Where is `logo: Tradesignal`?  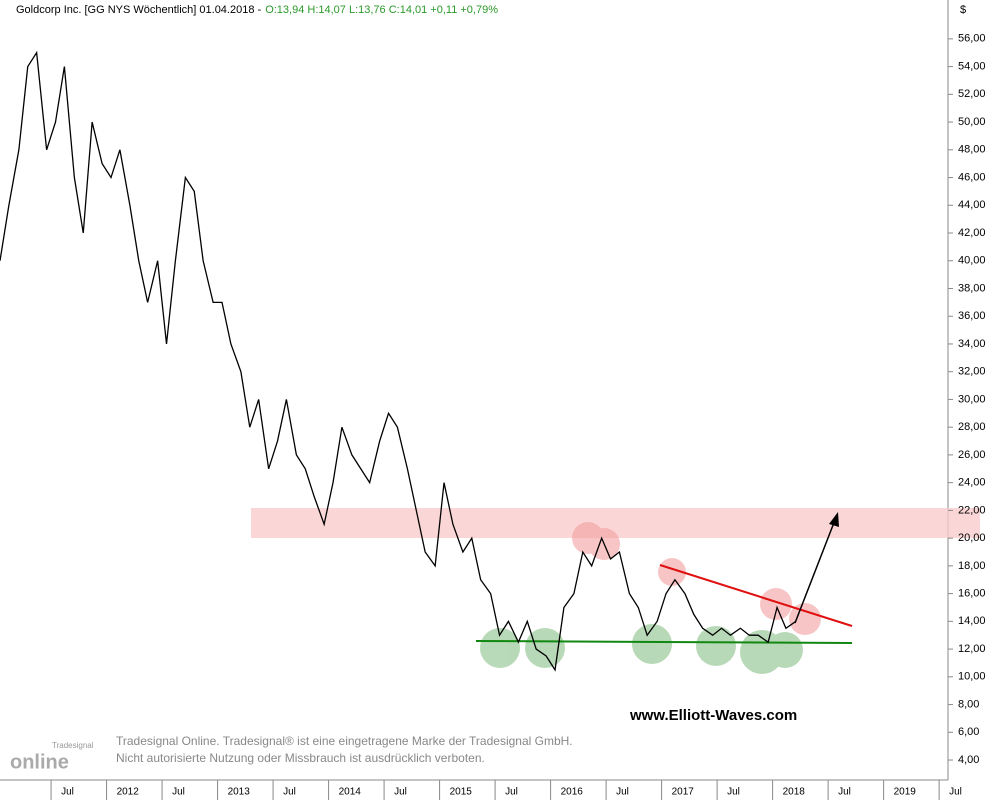
logo: Tradesignal is located at coordinates (73, 745).